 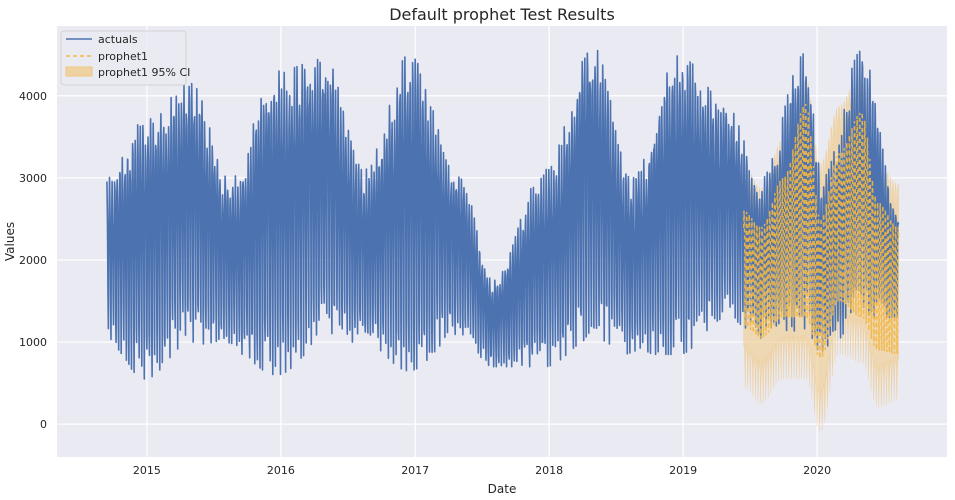 I want to click on legend-swatch-ci, so click(x=79, y=71).